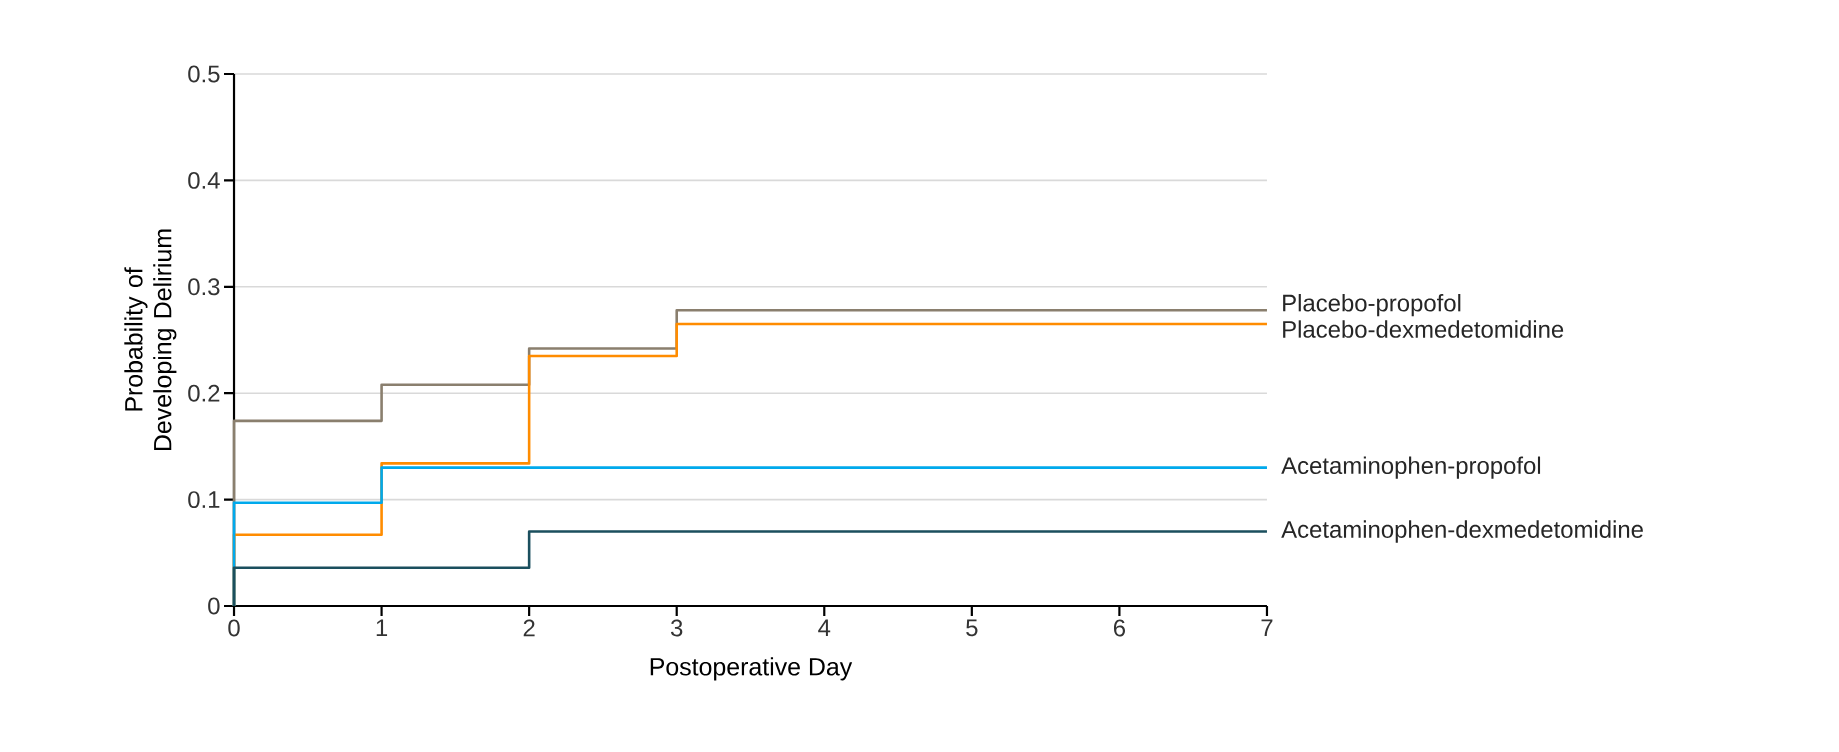 The image size is (1839, 752). Describe the element at coordinates (1411, 467) in the screenshot. I see `series-label: Acetaminophen-propofol` at that location.